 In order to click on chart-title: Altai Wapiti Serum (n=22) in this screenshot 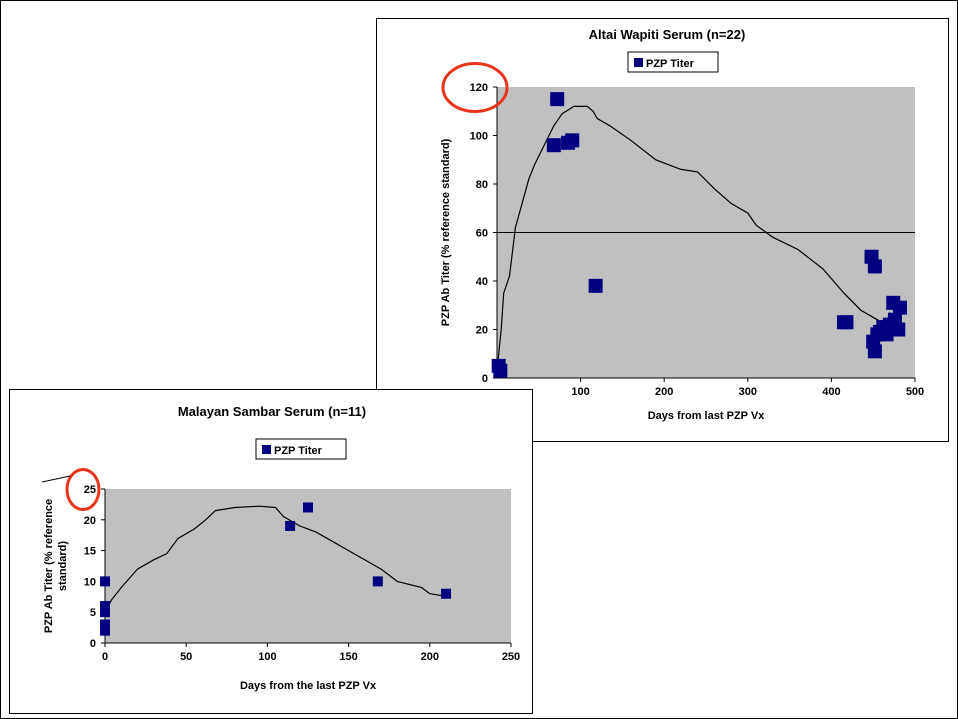, I will do `click(667, 34)`.